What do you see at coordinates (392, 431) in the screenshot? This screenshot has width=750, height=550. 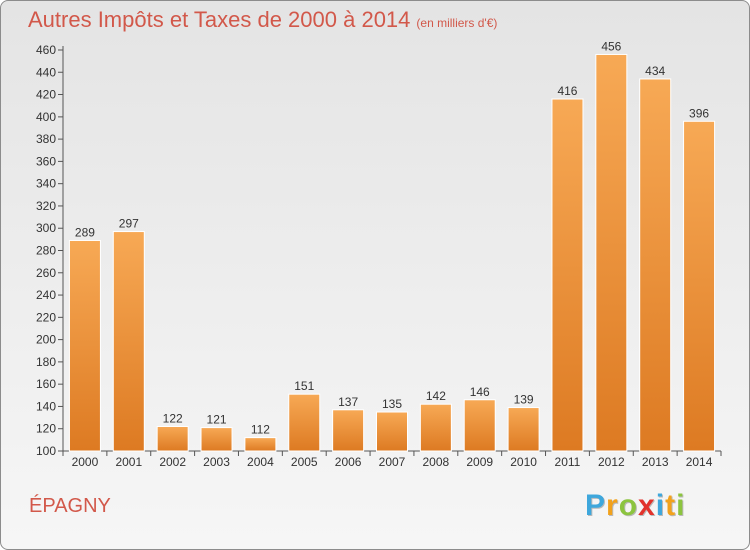 I see `bar-2007` at bounding box center [392, 431].